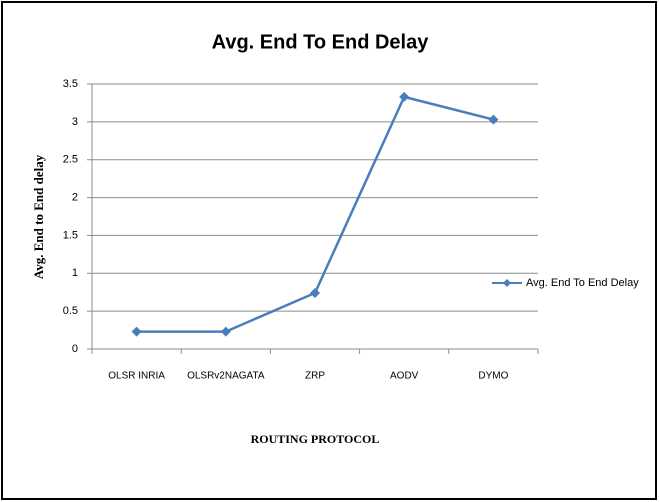  What do you see at coordinates (507, 283) in the screenshot?
I see `legend-marker` at bounding box center [507, 283].